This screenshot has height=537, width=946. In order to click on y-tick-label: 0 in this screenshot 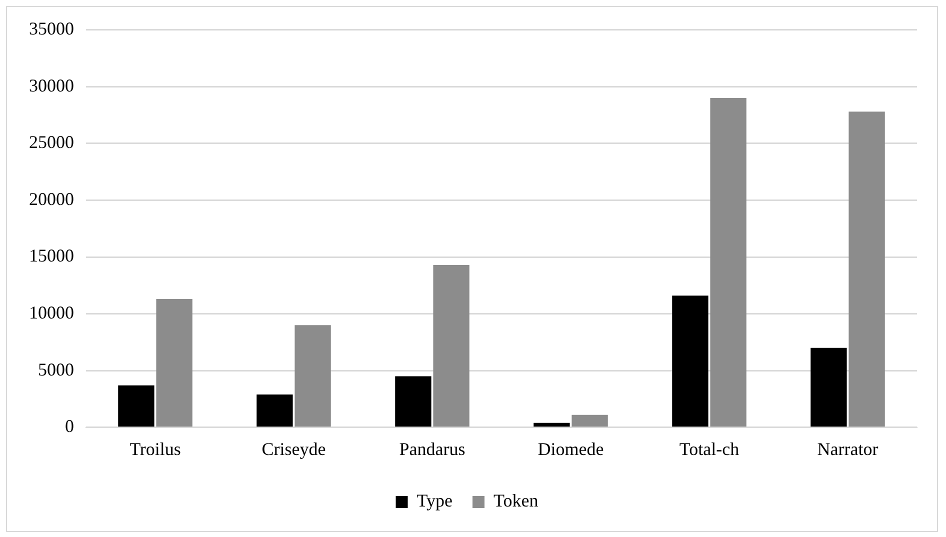, I will do `click(69, 426)`.